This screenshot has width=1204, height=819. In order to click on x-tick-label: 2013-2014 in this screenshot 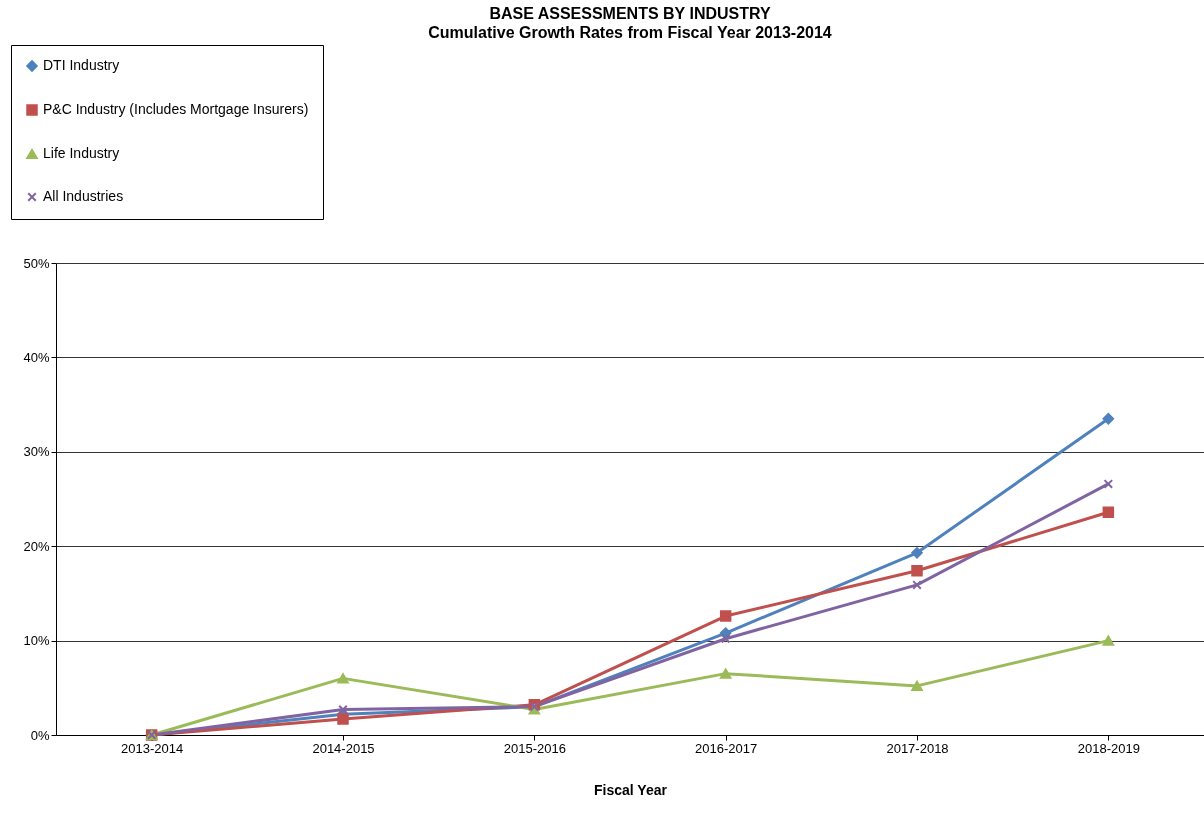, I will do `click(152, 748)`.